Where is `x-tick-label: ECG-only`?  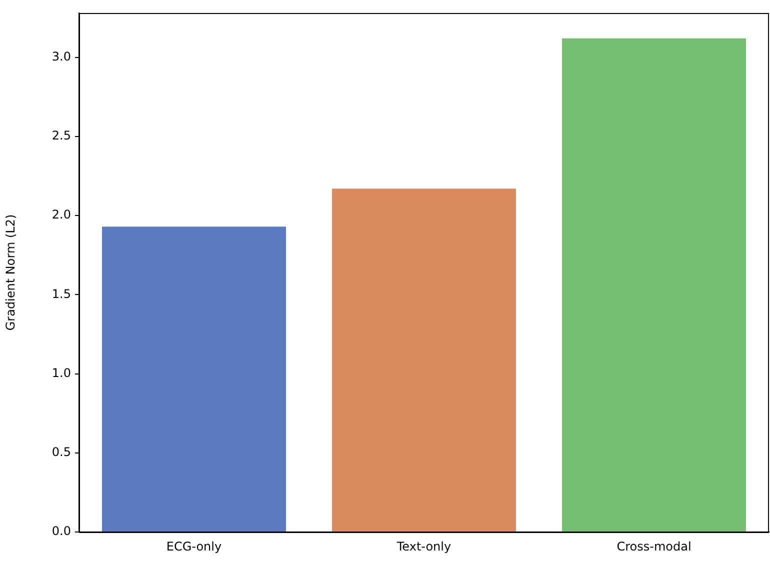
x-tick-label: ECG-only is located at coordinates (194, 546).